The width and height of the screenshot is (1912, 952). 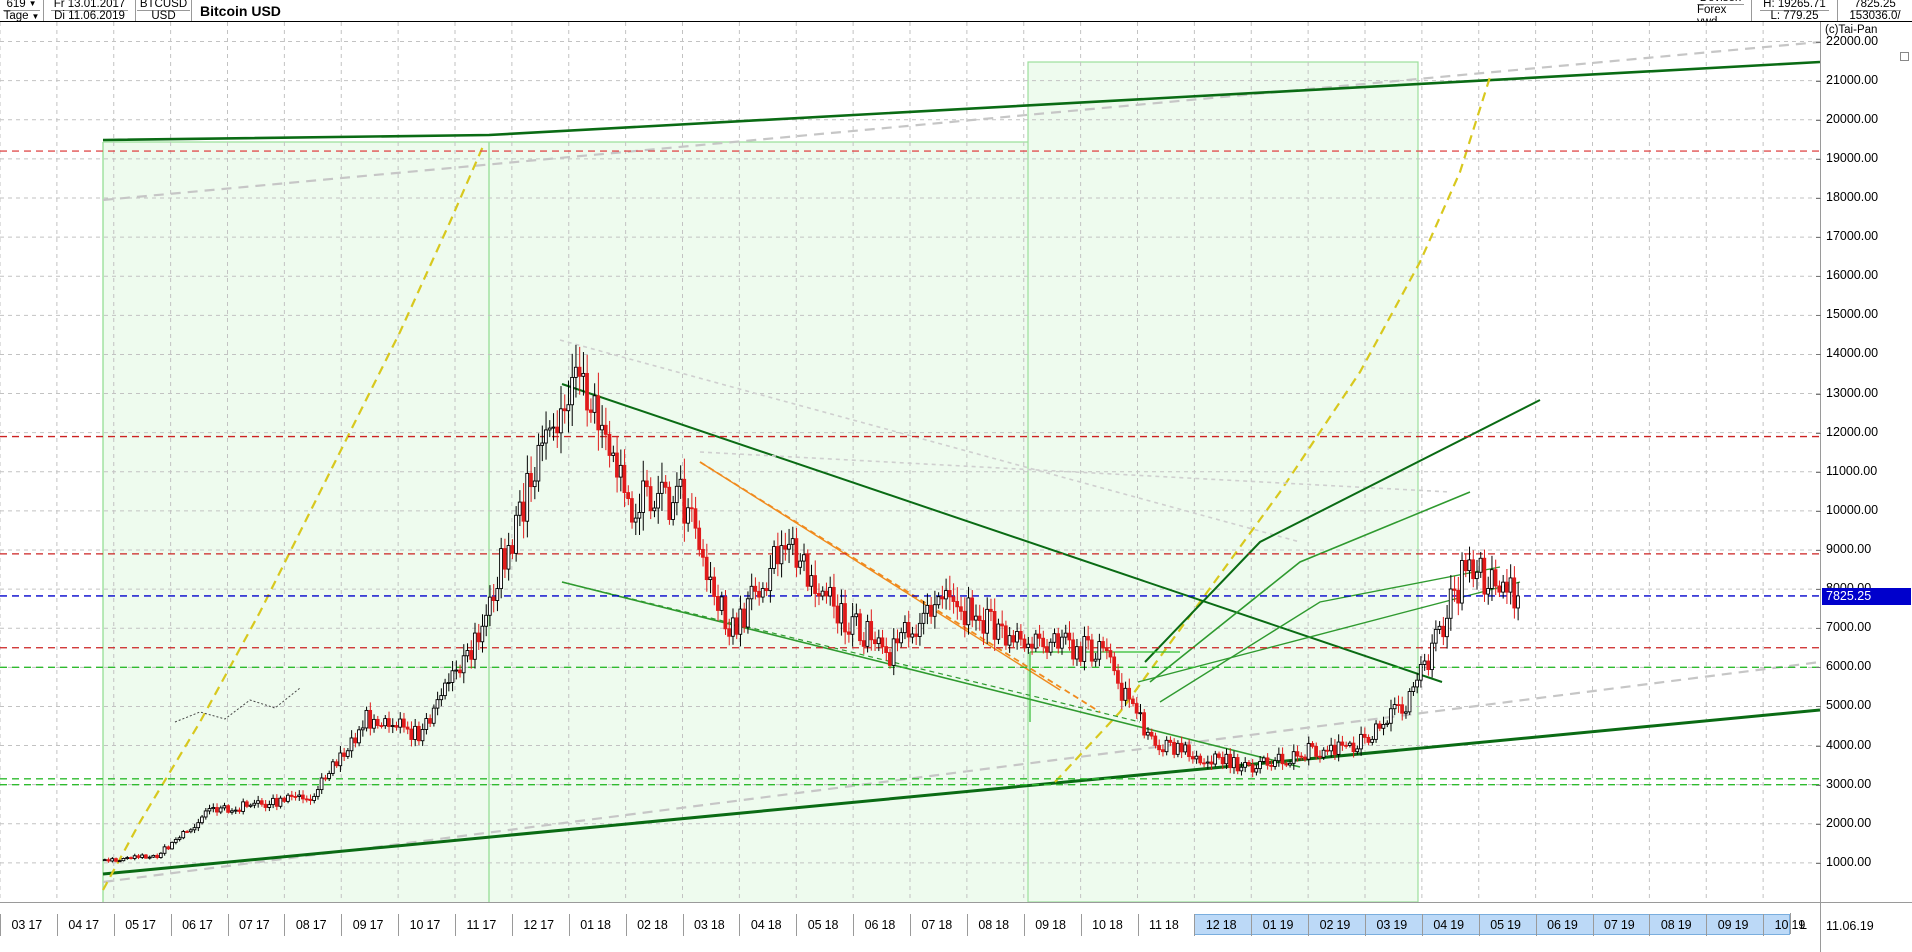 I want to click on period-selector-group: 619 ▼ Tage ▼, so click(x=22, y=11).